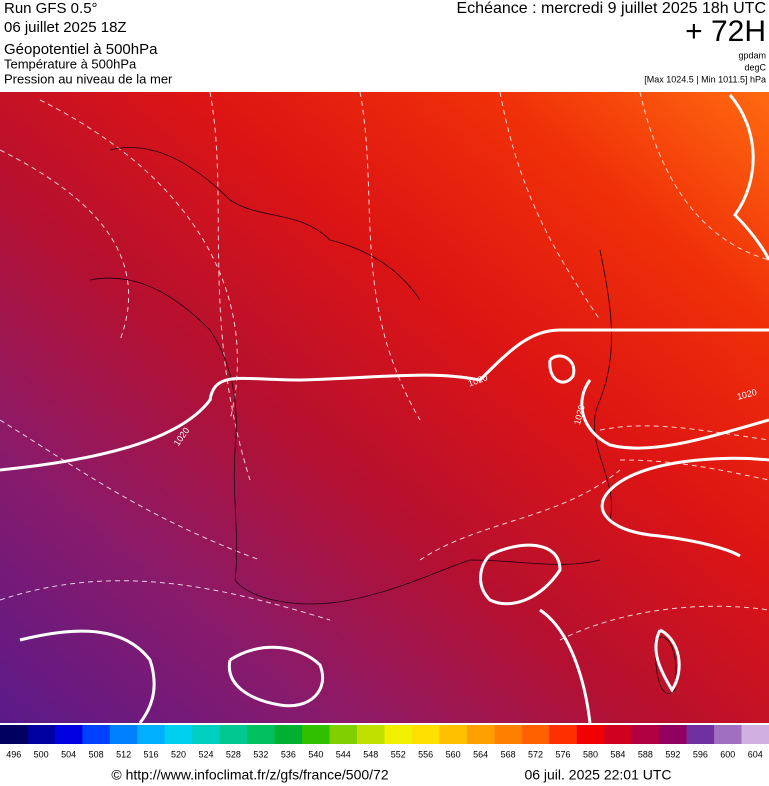  Describe the element at coordinates (672, 754) in the screenshot. I see `colorbar-label: 592` at that location.